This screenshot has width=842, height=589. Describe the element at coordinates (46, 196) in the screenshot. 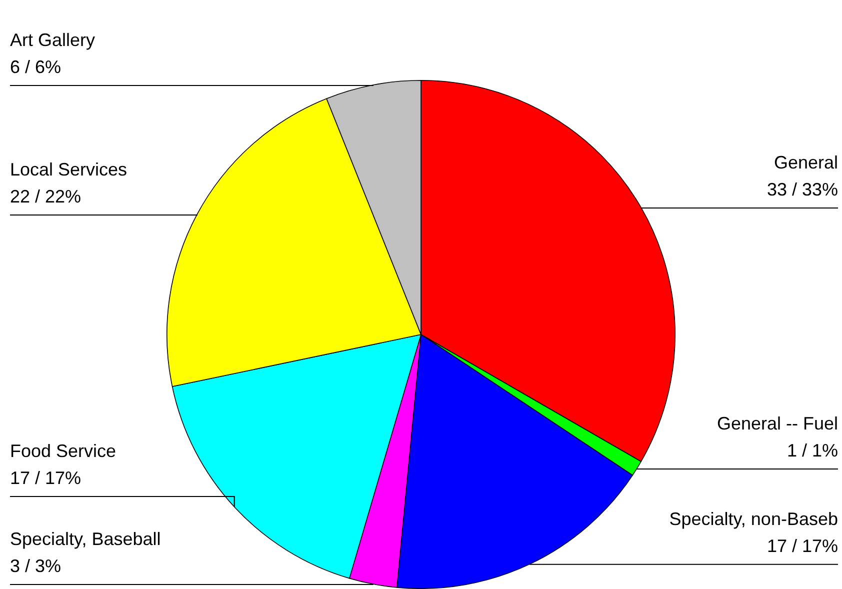

I see `data-label: 22 / 22%` at that location.